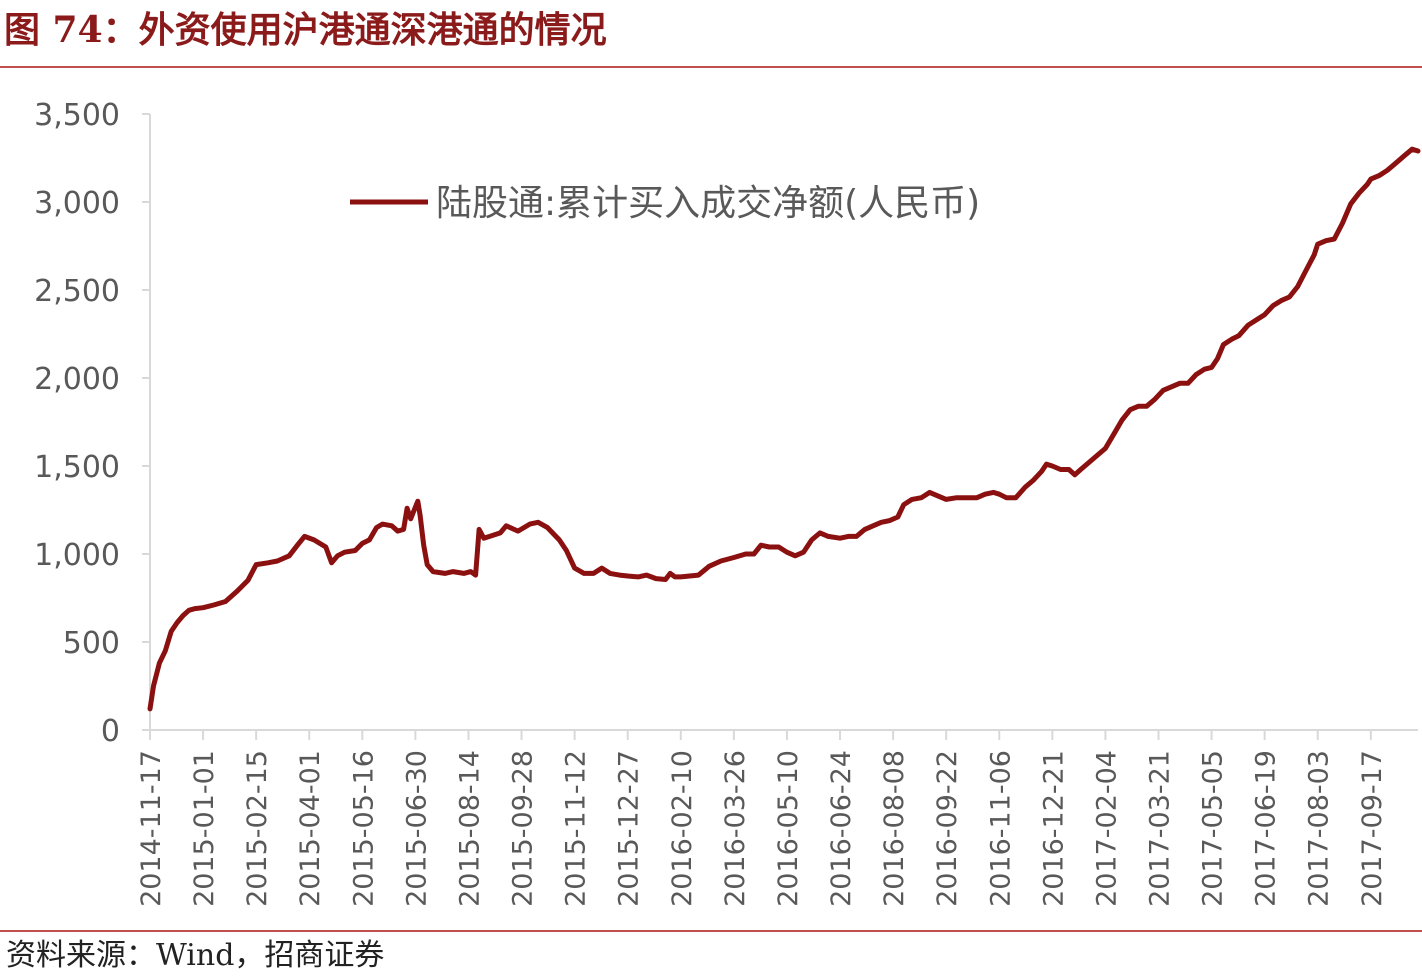 The image size is (1422, 978). Describe the element at coordinates (92, 423) in the screenshot. I see `y-axis-ticks: 0 500 1,000 1,500 2,000 2,500 3,000 3,500` at that location.